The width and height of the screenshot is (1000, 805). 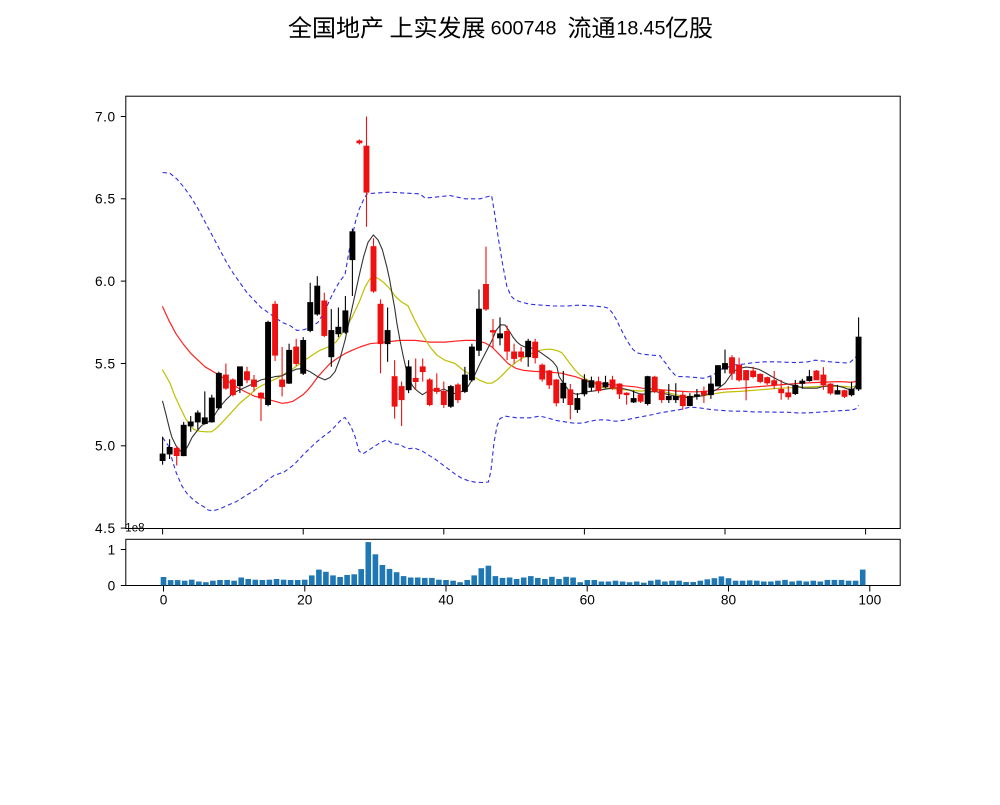 I want to click on svg-text: 18, so click(x=627, y=29).